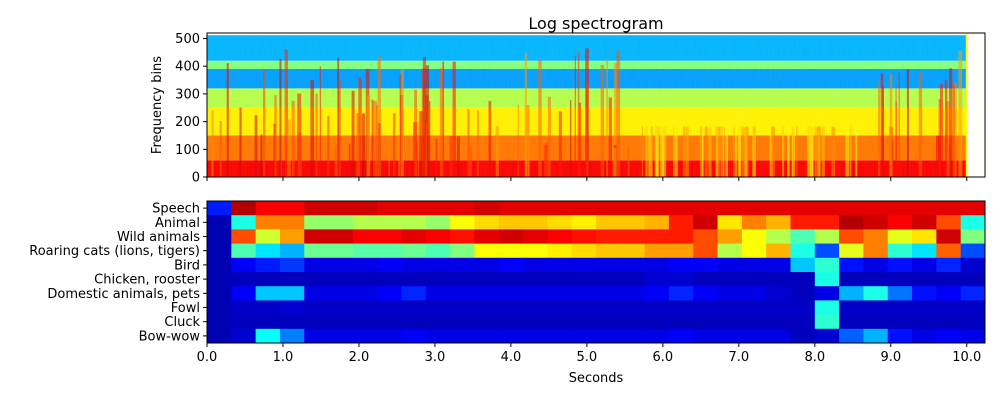 This screenshot has width=1000, height=400. I want to click on x-tick-label: 2.0, so click(359, 357).